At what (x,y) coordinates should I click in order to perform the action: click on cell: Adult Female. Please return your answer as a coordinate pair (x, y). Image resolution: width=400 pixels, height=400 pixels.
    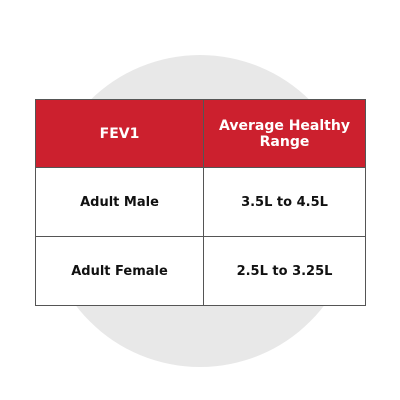
    Looking at the image, I should click on (119, 271).